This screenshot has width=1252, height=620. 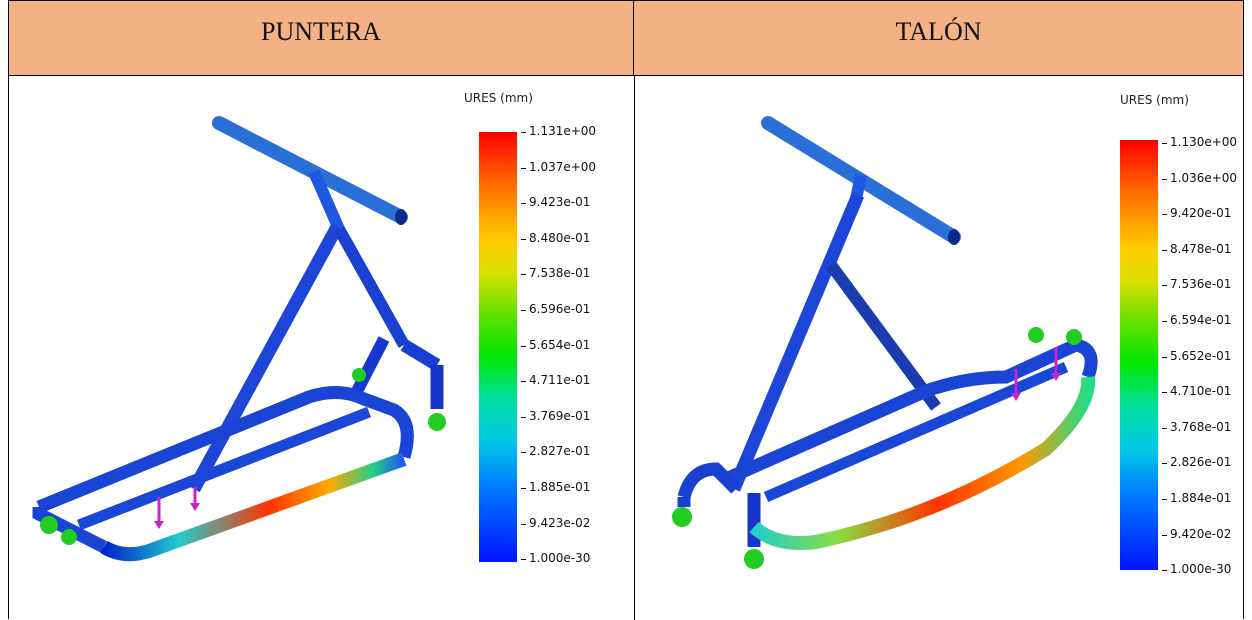 What do you see at coordinates (1196, 391) in the screenshot?
I see `legend-tick-label: 4.710e-01` at bounding box center [1196, 391].